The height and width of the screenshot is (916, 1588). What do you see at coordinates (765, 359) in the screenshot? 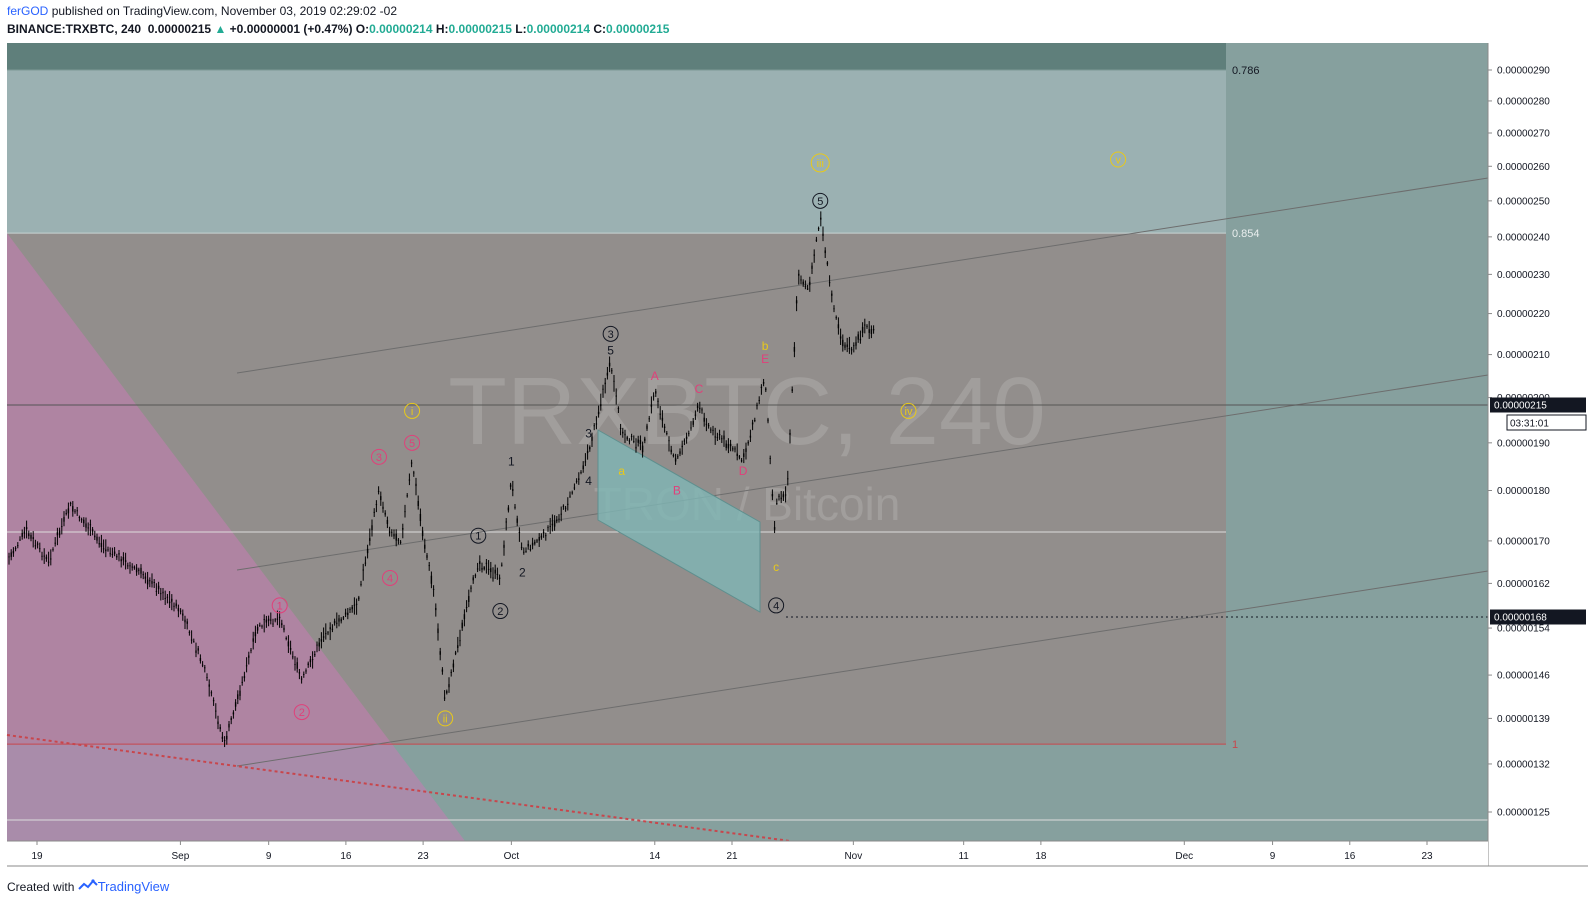
I see `wave-label: E` at bounding box center [765, 359].